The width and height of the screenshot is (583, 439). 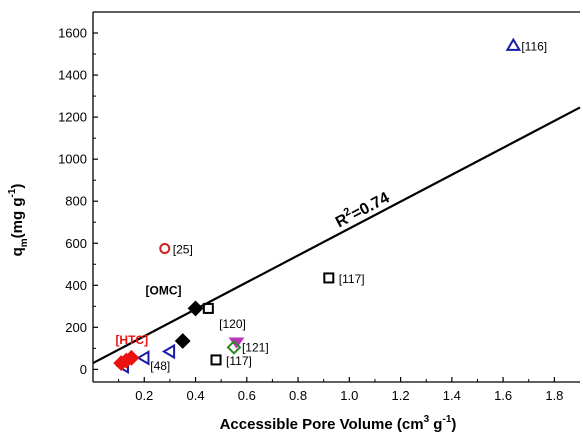 I want to click on point-label: [OMC], so click(x=164, y=290).